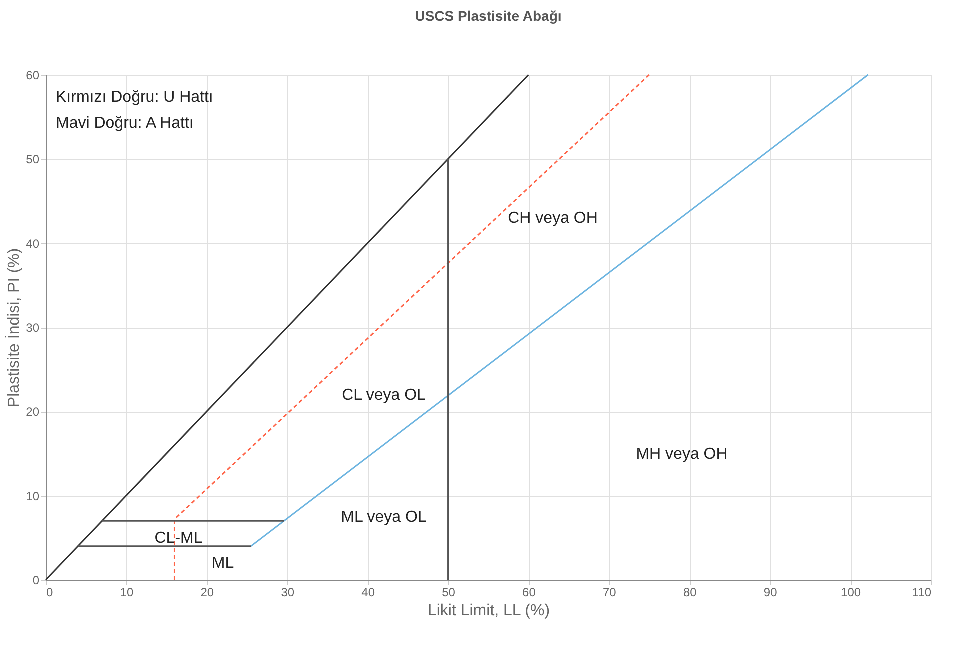 This screenshot has height=655, width=980. I want to click on y-axis-title: Plastisite İndisi, PI (%), so click(14, 328).